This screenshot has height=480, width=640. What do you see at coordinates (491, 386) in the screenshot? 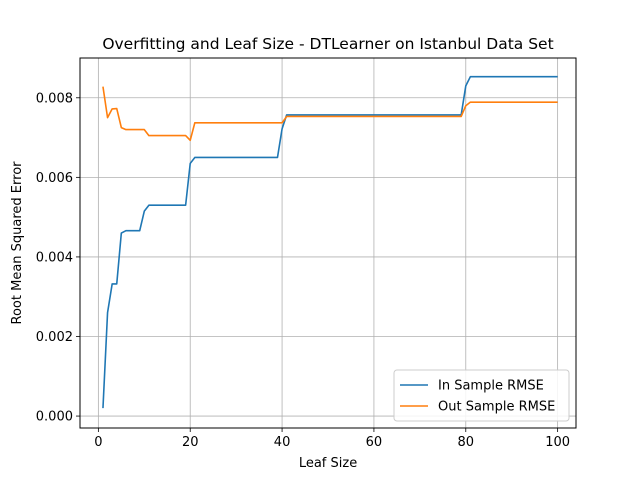
I see `legend-label: In Sample RMSE` at bounding box center [491, 386].